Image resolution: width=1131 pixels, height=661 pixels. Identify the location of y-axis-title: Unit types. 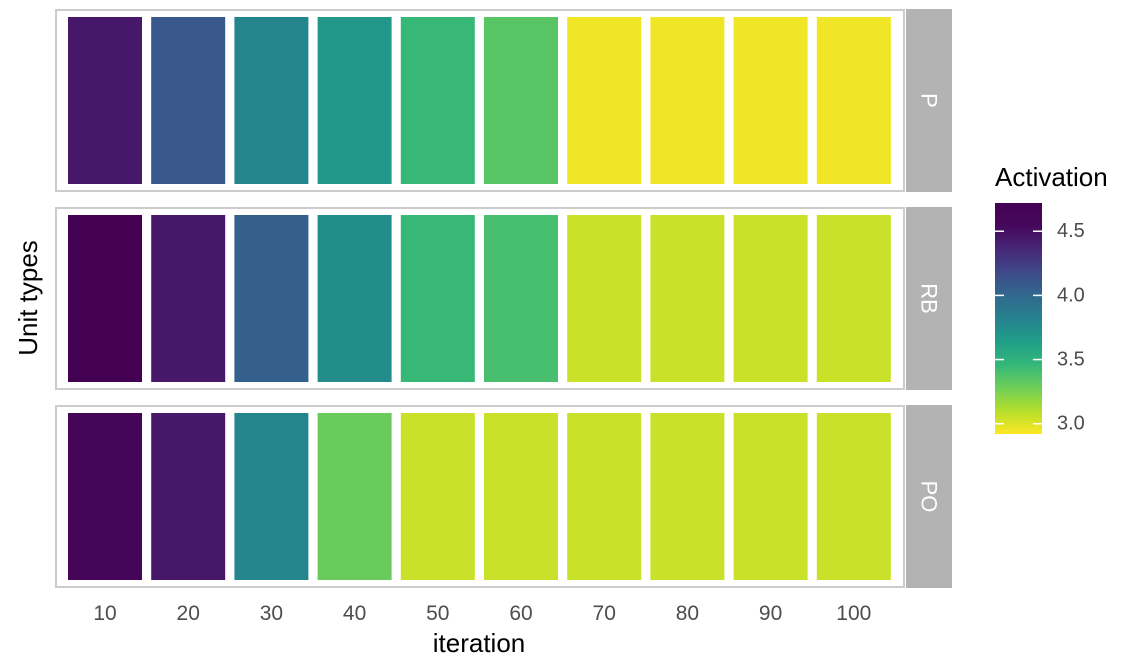
(28, 298).